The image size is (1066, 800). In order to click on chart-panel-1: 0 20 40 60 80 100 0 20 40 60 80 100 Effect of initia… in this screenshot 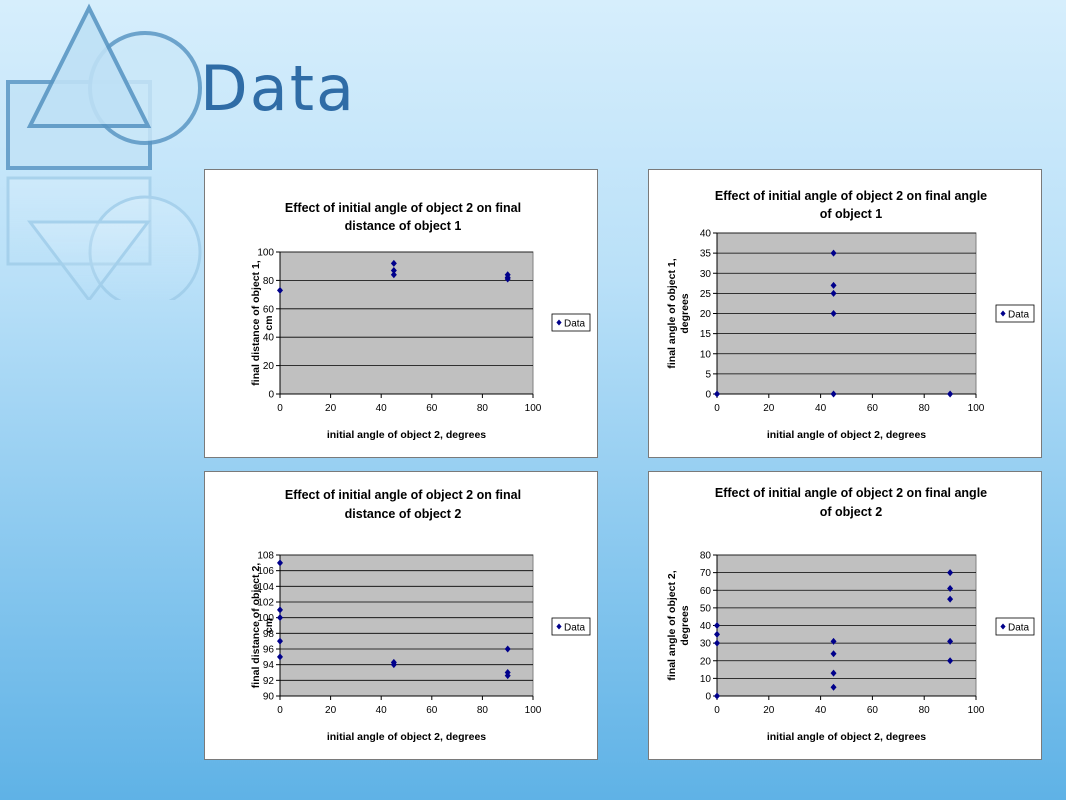, I will do `click(401, 313)`.